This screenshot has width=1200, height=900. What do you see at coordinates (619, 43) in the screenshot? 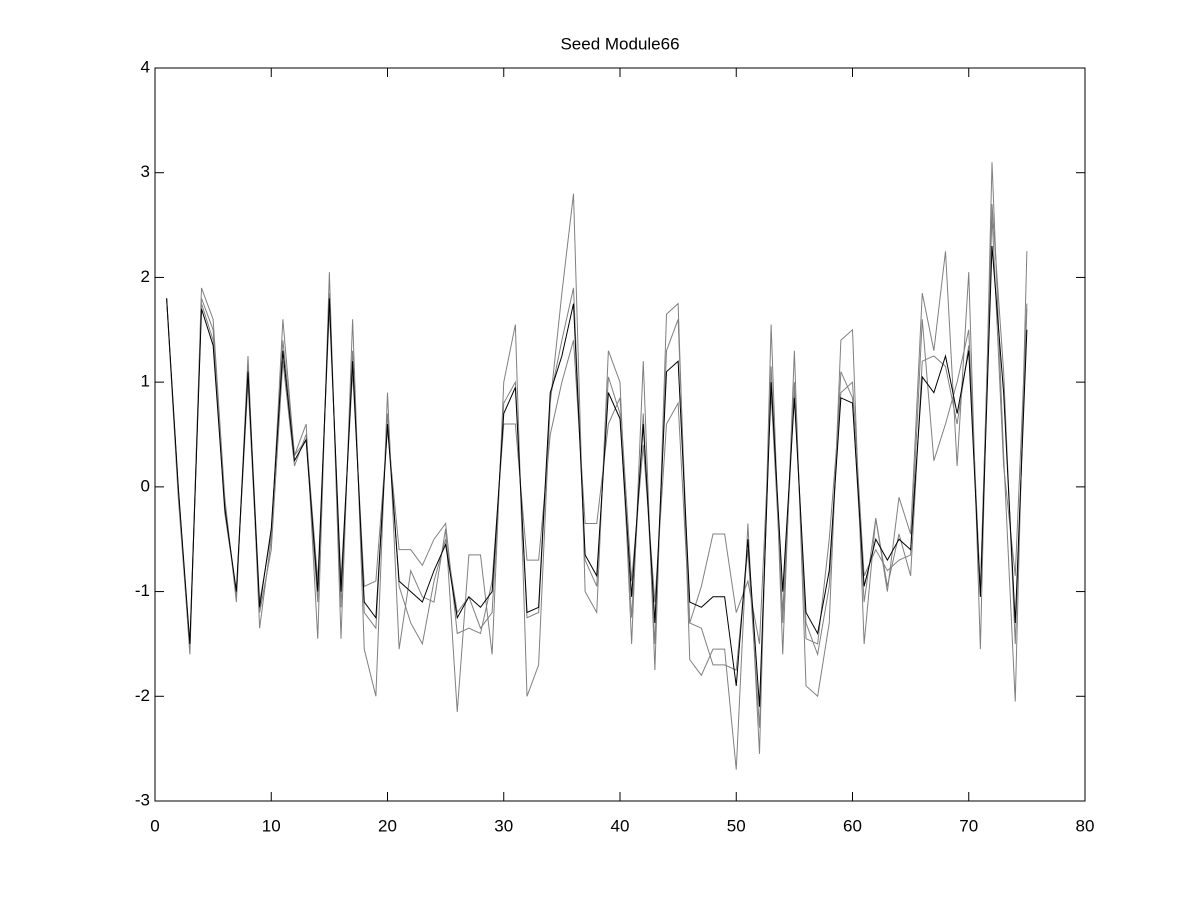
I see `chart-title: Seed Module66` at bounding box center [619, 43].